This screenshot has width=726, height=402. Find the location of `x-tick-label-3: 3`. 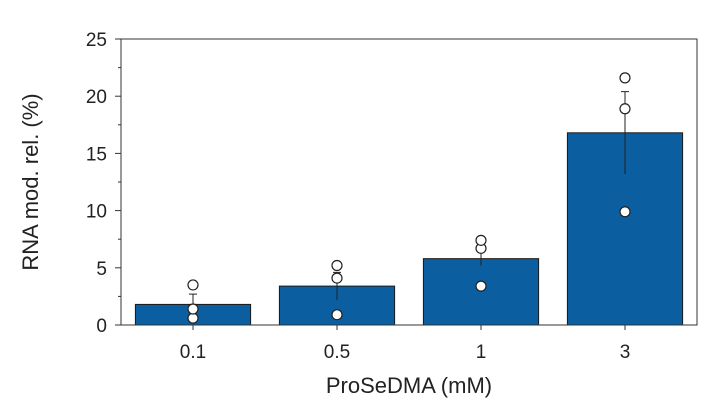

x-tick-label-3: 3 is located at coordinates (625, 352).